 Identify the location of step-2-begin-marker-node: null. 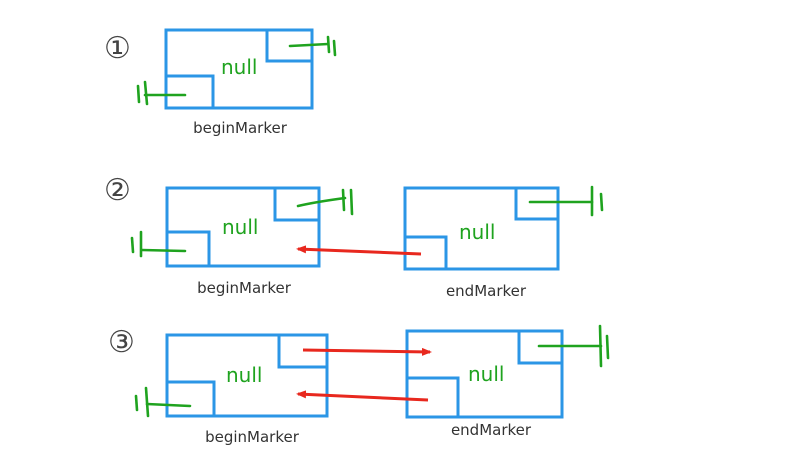
(243, 227).